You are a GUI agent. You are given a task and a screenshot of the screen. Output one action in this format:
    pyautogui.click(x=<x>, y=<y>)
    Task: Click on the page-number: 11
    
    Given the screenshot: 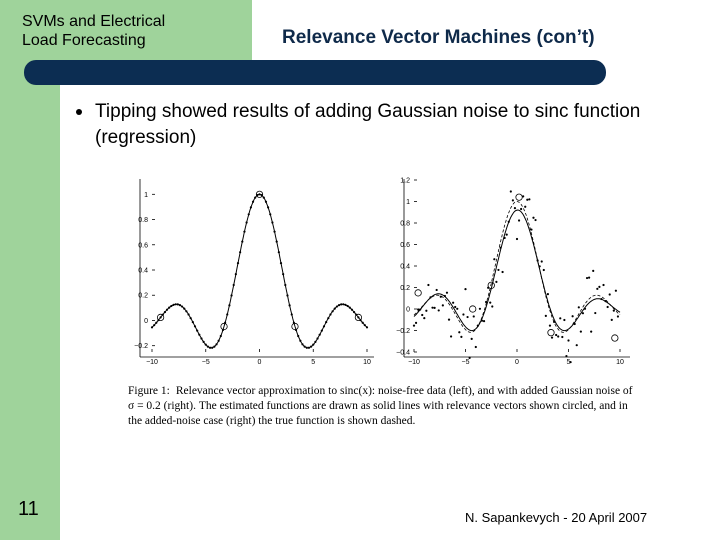 What is the action you would take?
    pyautogui.click(x=28, y=509)
    